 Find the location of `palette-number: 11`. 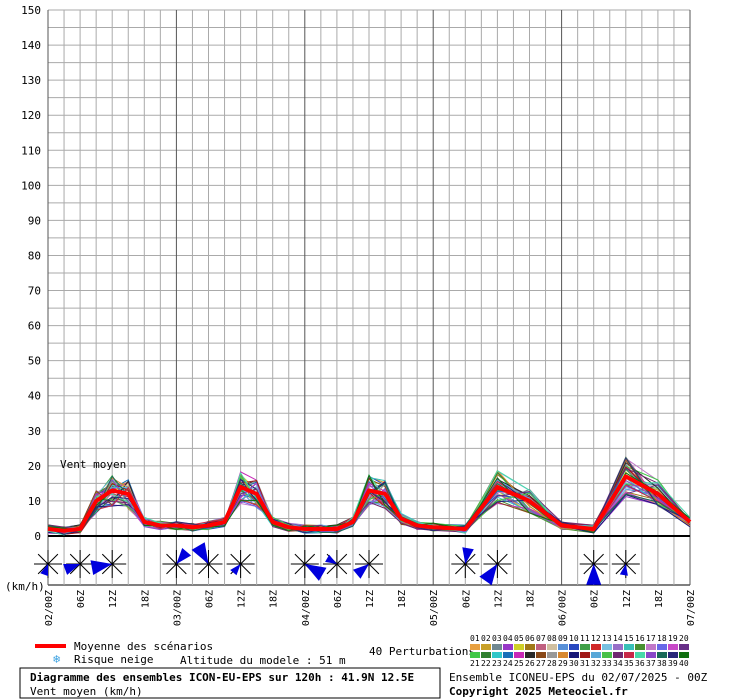

palette-number: 11 is located at coordinates (585, 638).